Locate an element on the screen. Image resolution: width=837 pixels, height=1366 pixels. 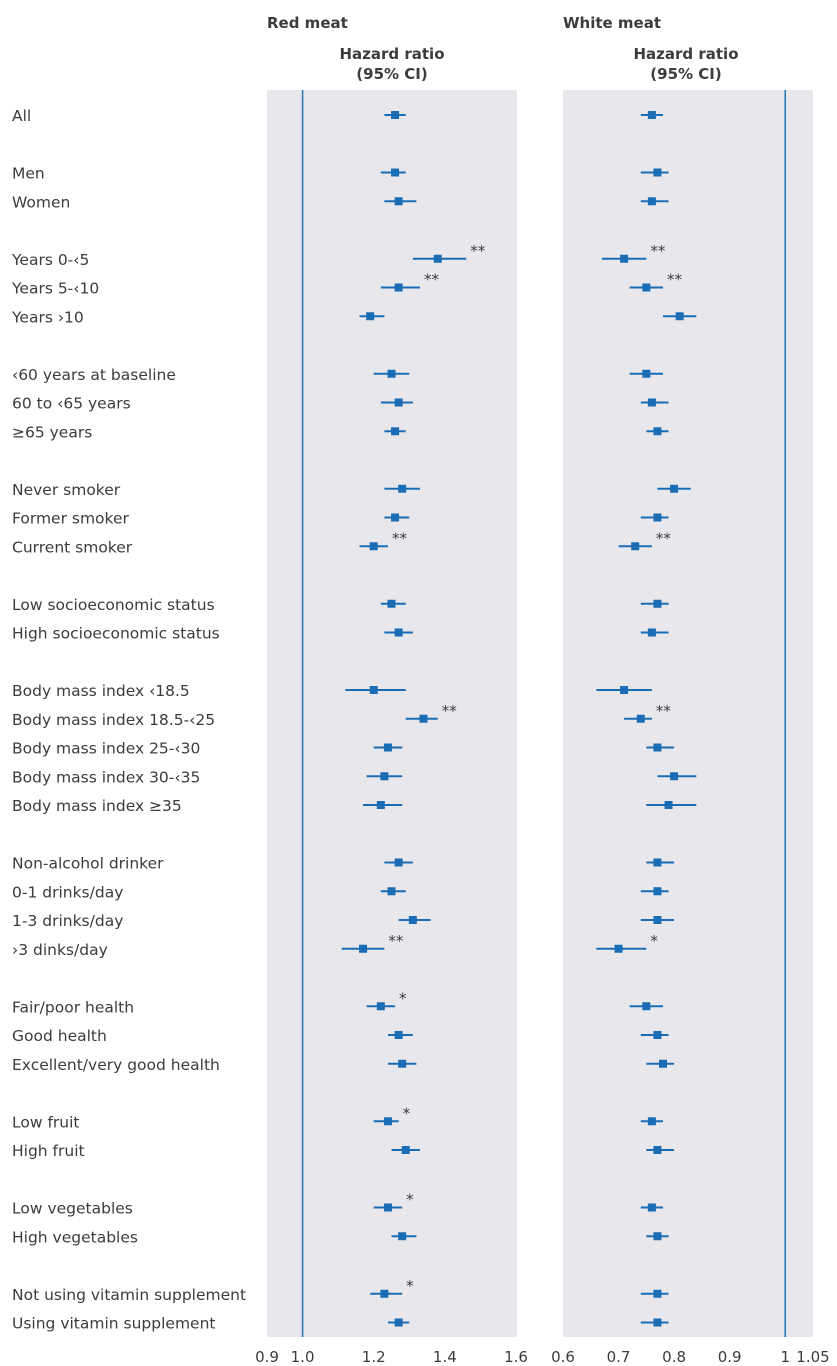
row-label: ≥65 years is located at coordinates (52, 432).